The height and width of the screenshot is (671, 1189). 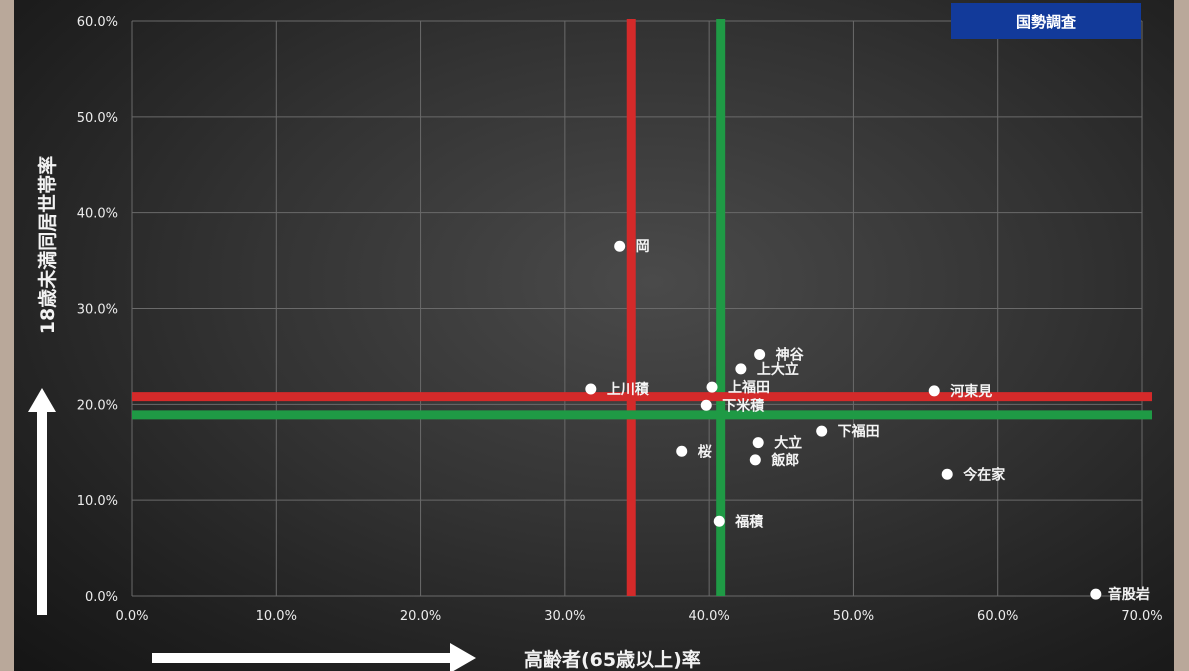 What do you see at coordinates (276, 616) in the screenshot?
I see `x-tick-label: 10.0%` at bounding box center [276, 616].